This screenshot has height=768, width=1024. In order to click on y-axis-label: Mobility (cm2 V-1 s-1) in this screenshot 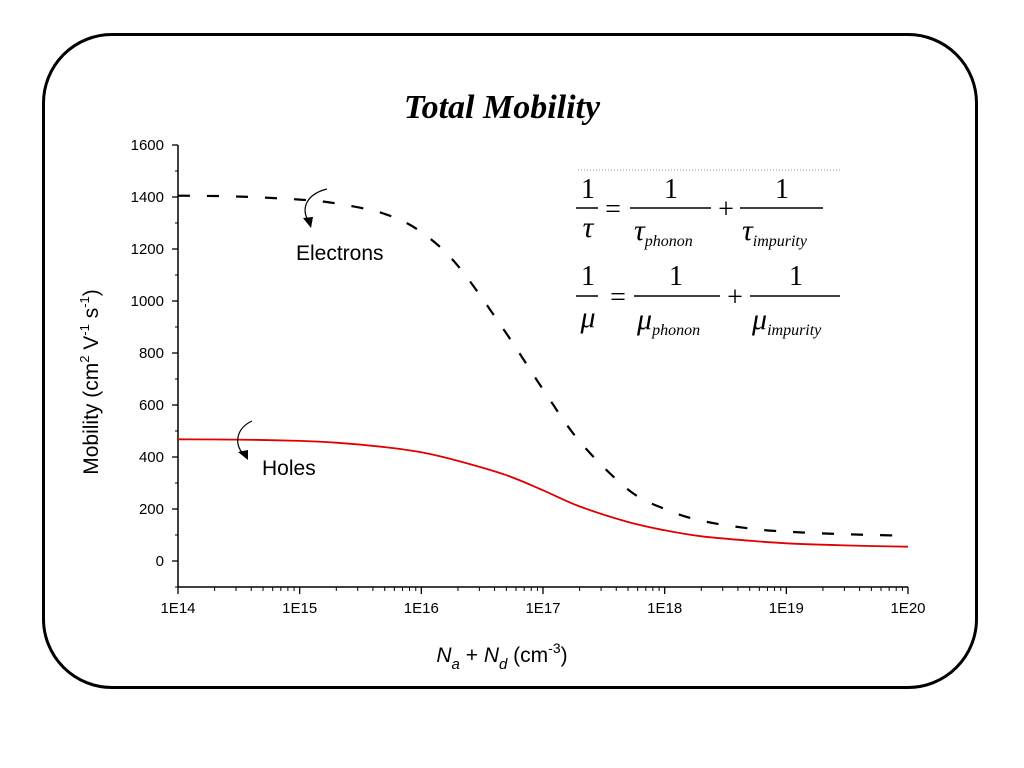, I will do `click(90, 382)`.